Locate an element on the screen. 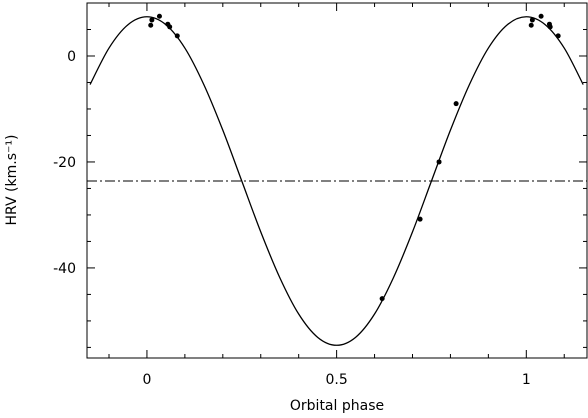 The height and width of the screenshot is (418, 588). x-tick-label: 0 is located at coordinates (146, 380).